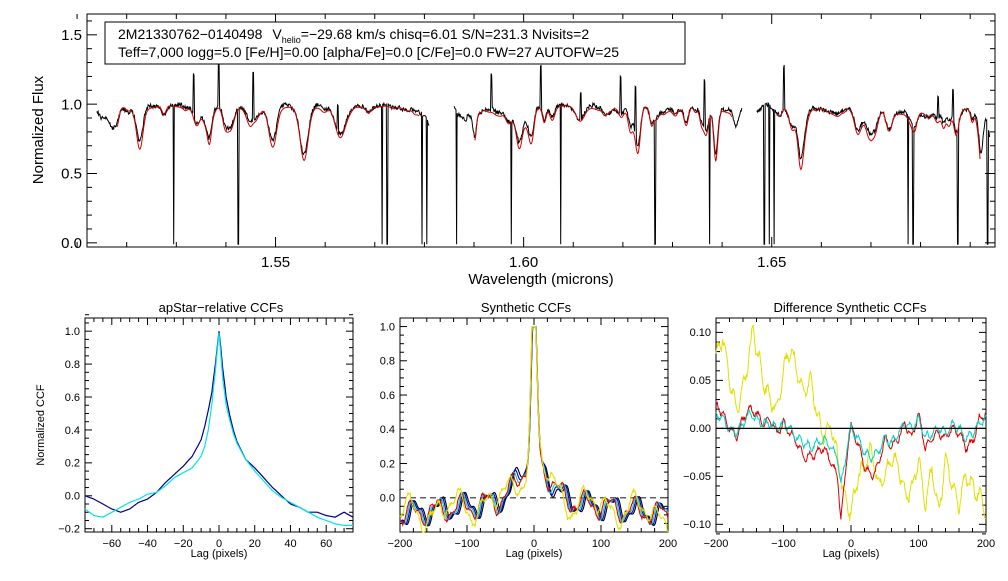 This screenshot has width=1008, height=581. Describe the element at coordinates (851, 446) in the screenshot. I see `difference-ccf-line-cyan` at that location.